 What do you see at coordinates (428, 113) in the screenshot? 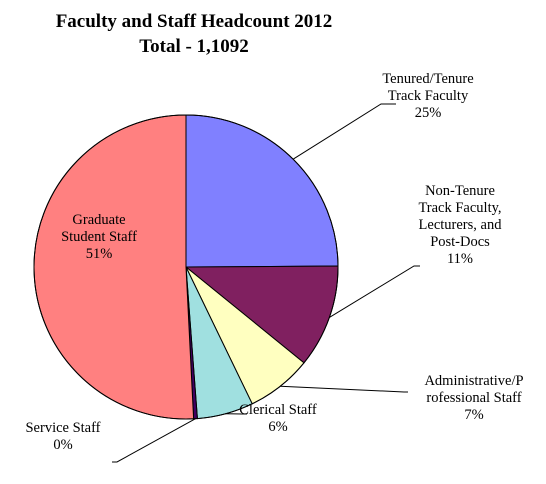
I see `slice-label-line: 25%` at bounding box center [428, 113].